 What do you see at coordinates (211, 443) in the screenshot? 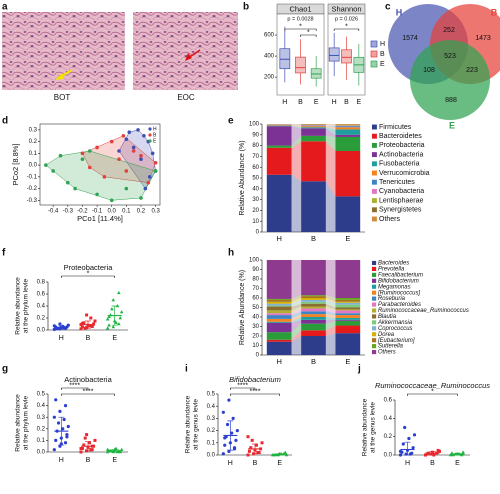
I see `y-tick-label: 0.1` at bounding box center [211, 443].